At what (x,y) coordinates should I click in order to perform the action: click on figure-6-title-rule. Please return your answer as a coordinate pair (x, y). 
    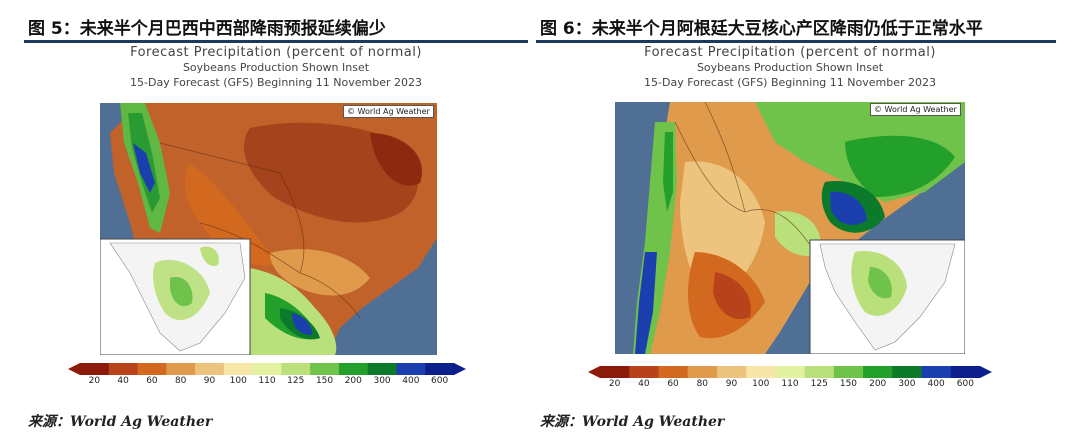
    Looking at the image, I should click on (796, 41).